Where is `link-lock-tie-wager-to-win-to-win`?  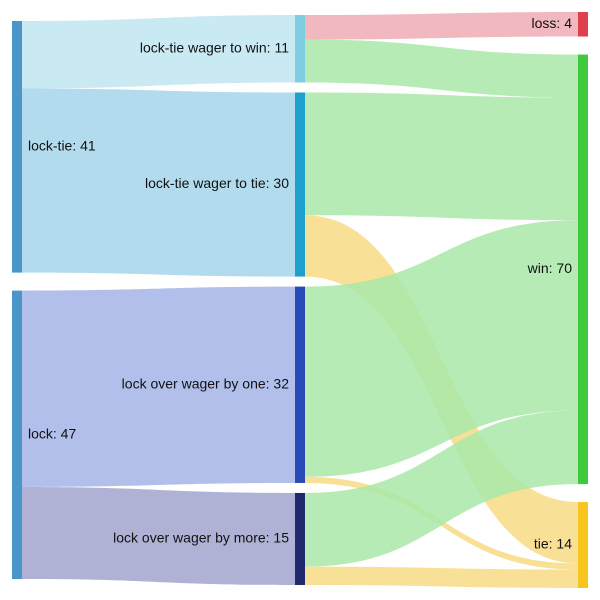 link-lock-tie-wager-to-win-to-win is located at coordinates (441, 68).